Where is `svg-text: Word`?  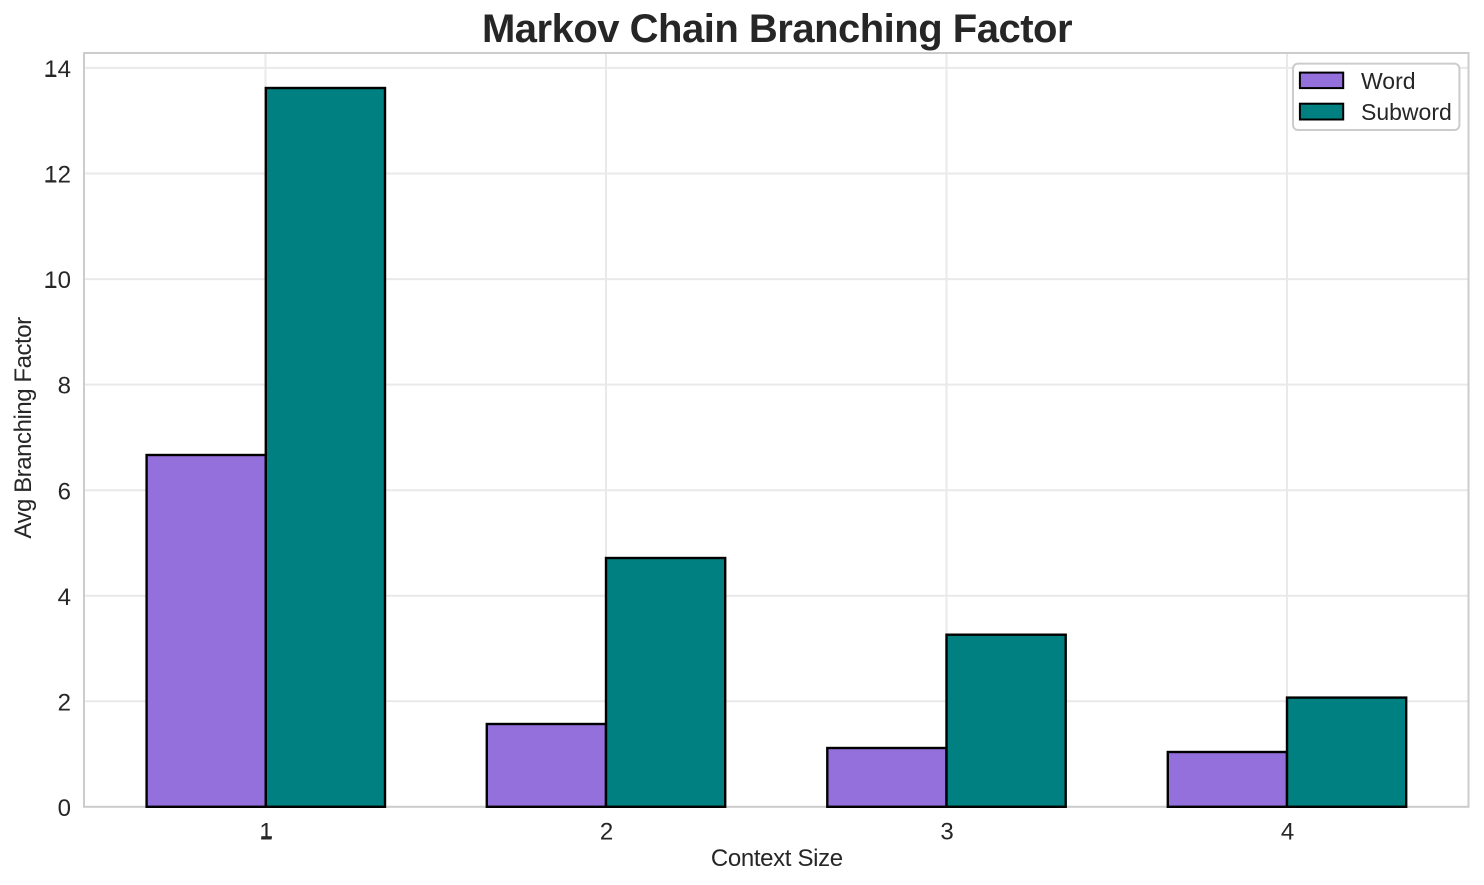
svg-text: Word is located at coordinates (1388, 81).